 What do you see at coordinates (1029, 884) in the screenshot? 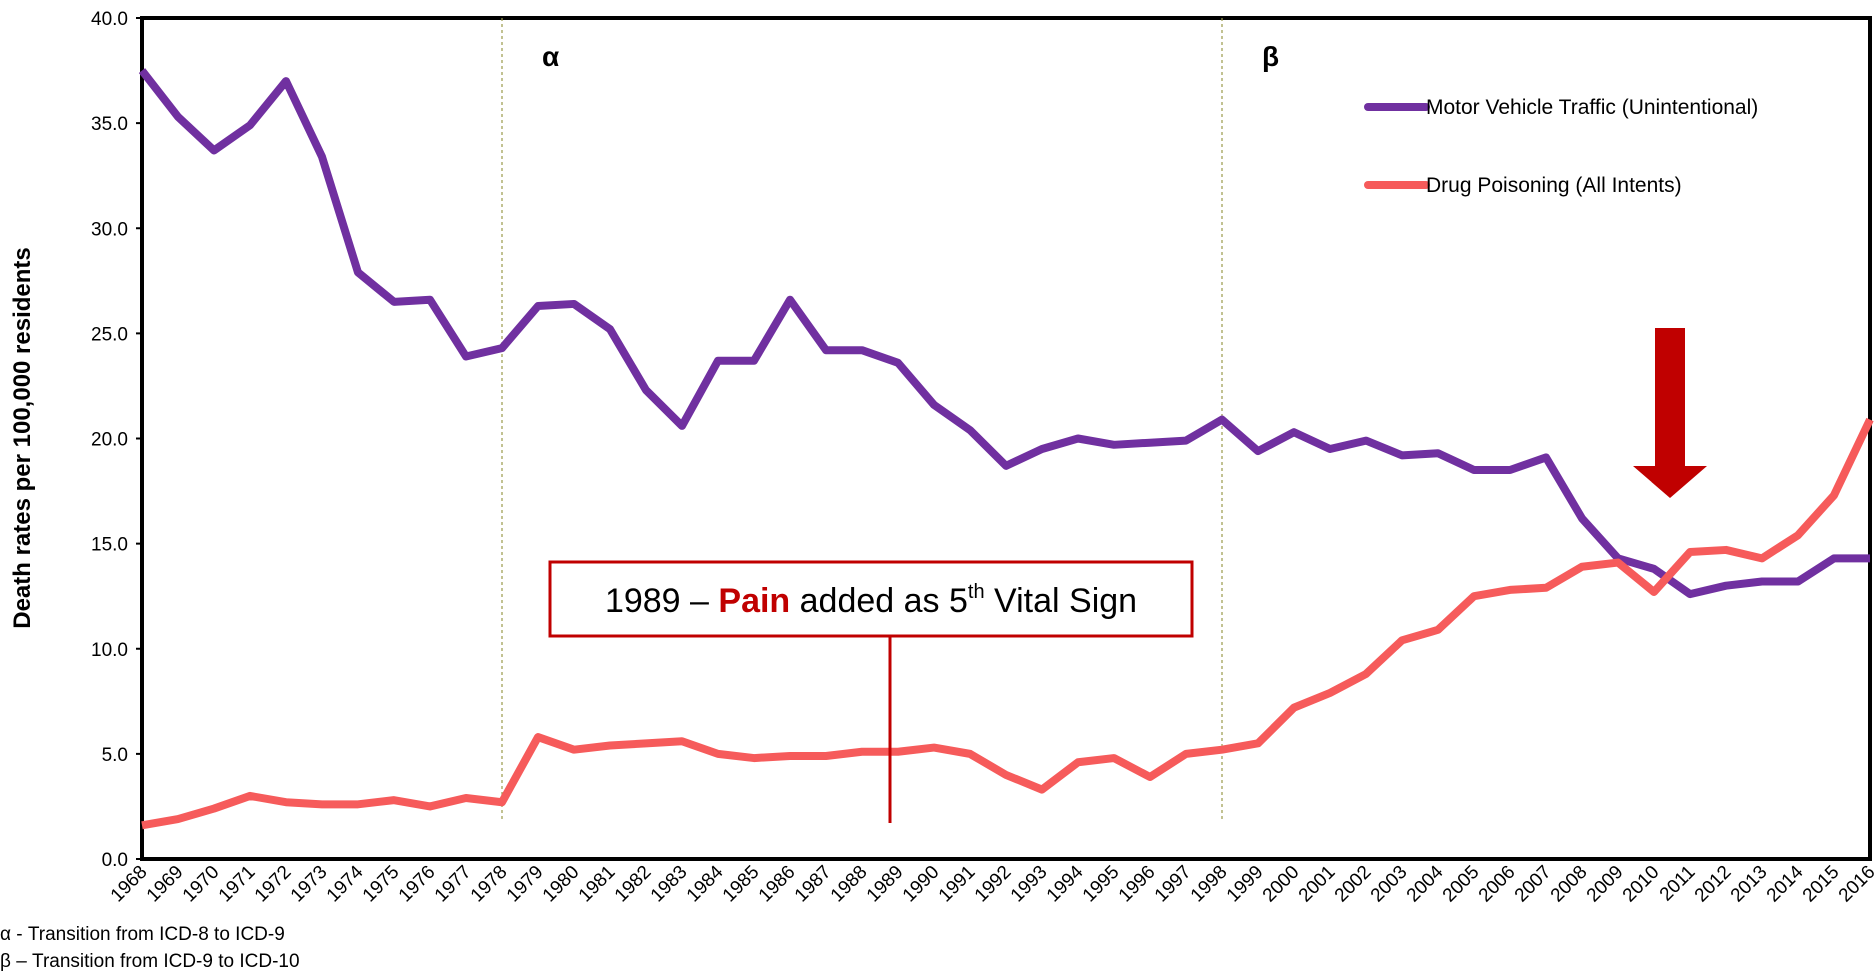
I see `x-tick-label: 1993` at bounding box center [1029, 884].